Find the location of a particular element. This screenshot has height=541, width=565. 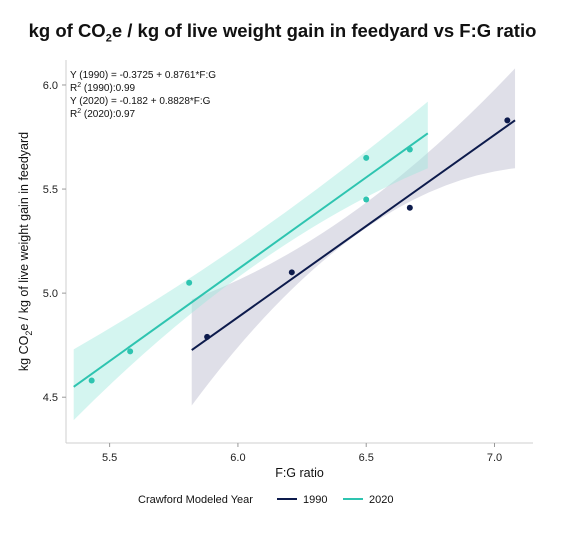

equation-line: Y (2020) = -0.182 + 0.8828*F:G is located at coordinates (140, 101).